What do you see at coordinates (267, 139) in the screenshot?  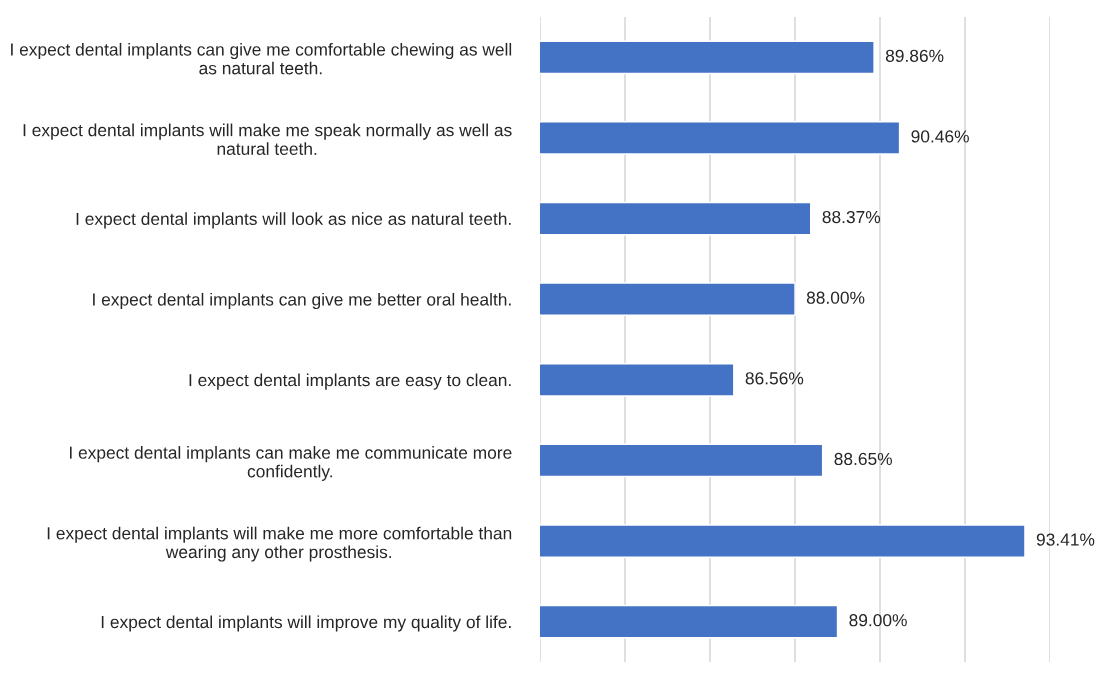 I see `y-tick-label: I expect dental implants will make me speak normally as well as natural teeth.` at bounding box center [267, 139].